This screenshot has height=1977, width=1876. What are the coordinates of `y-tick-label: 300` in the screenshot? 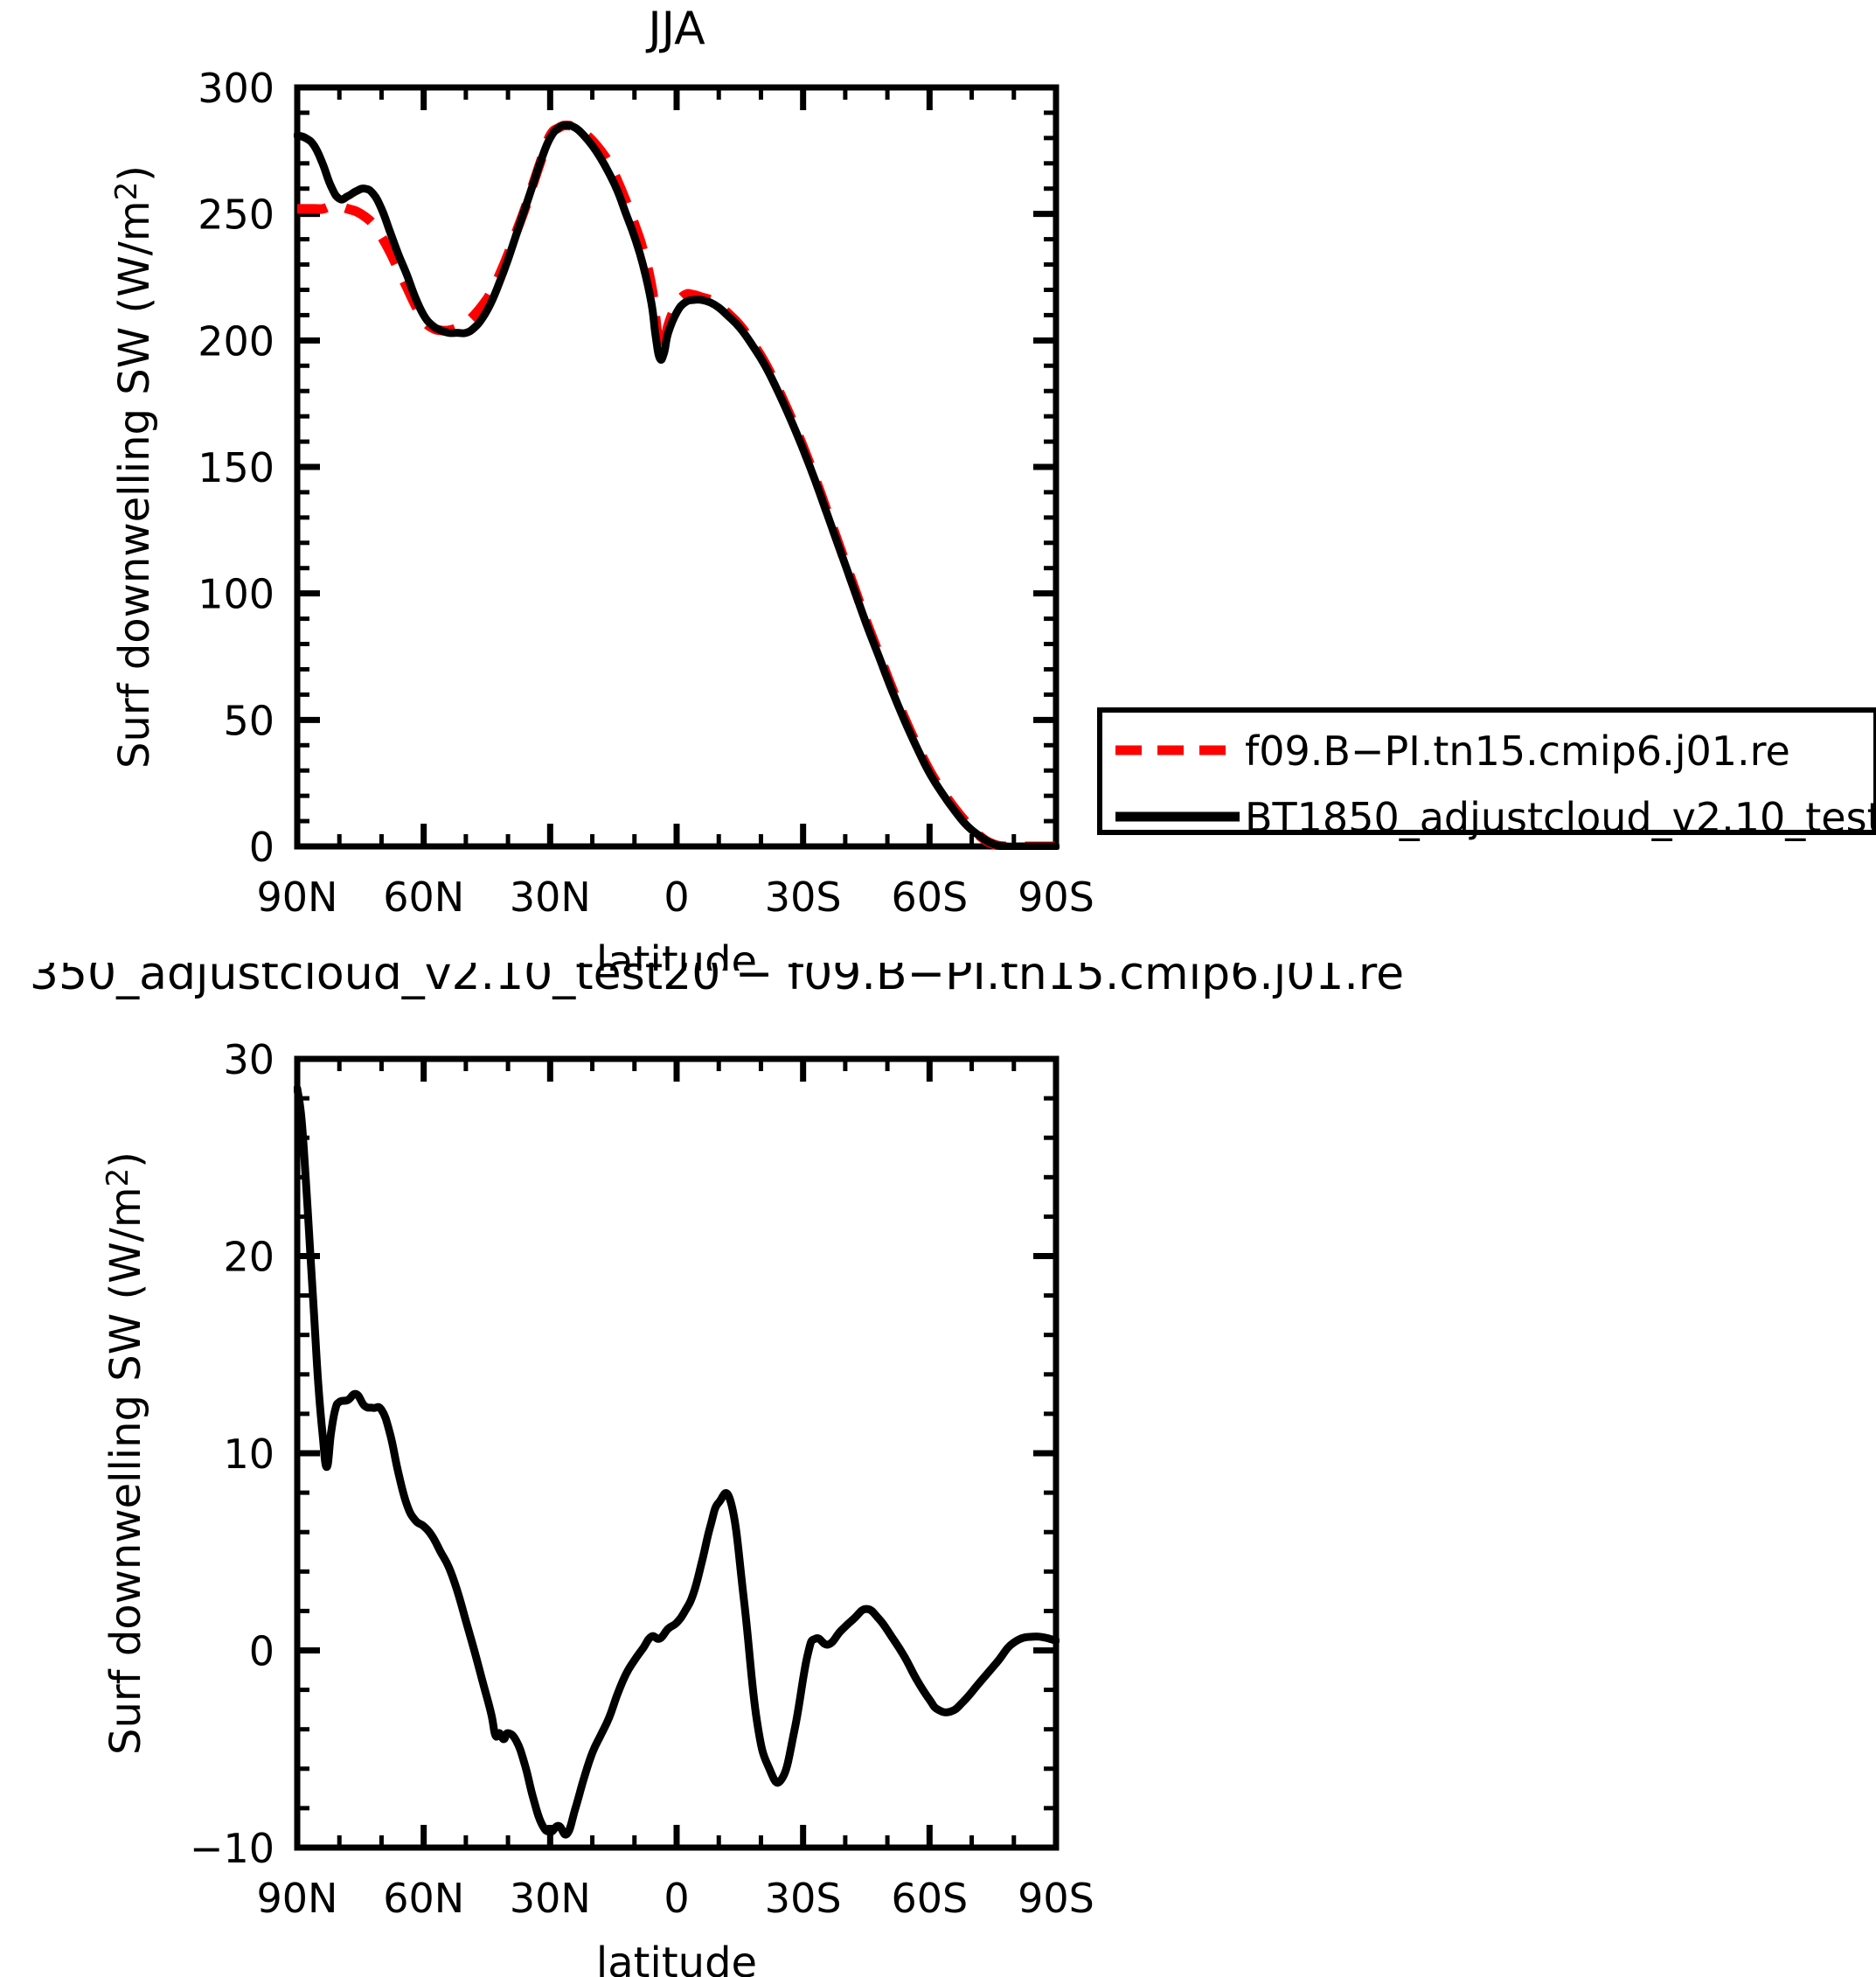 It's located at (236, 88).